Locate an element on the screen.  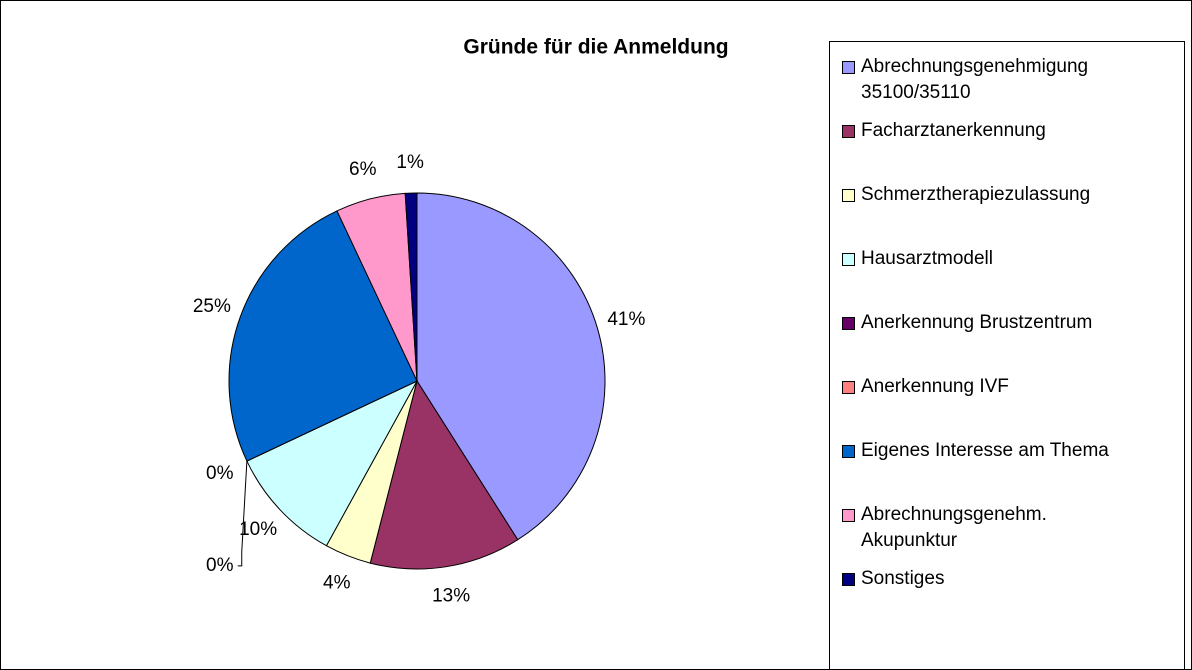
legend-item: Anerkennung Brustzentrum is located at coordinates (1013, 342).